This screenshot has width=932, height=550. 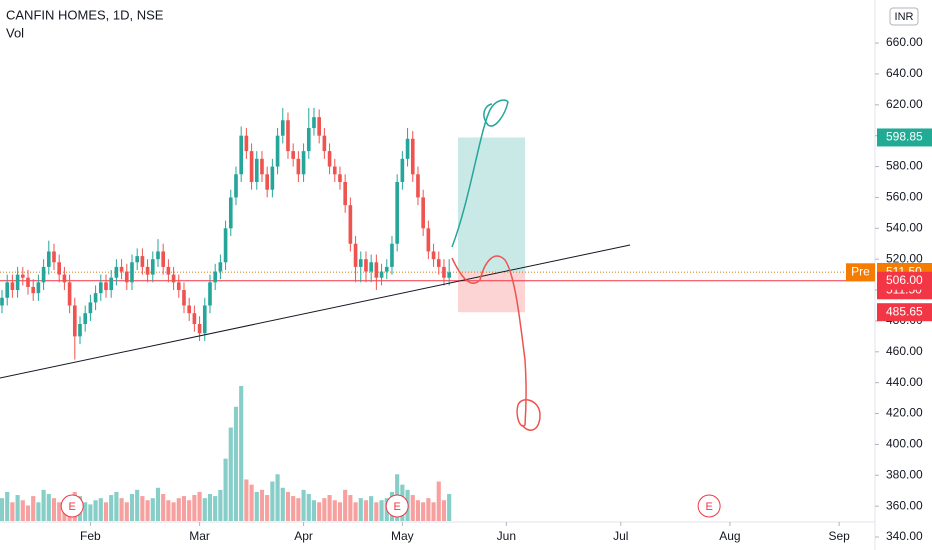 What do you see at coordinates (904, 351) in the screenshot?
I see `y-tick-label: 460.00` at bounding box center [904, 351].